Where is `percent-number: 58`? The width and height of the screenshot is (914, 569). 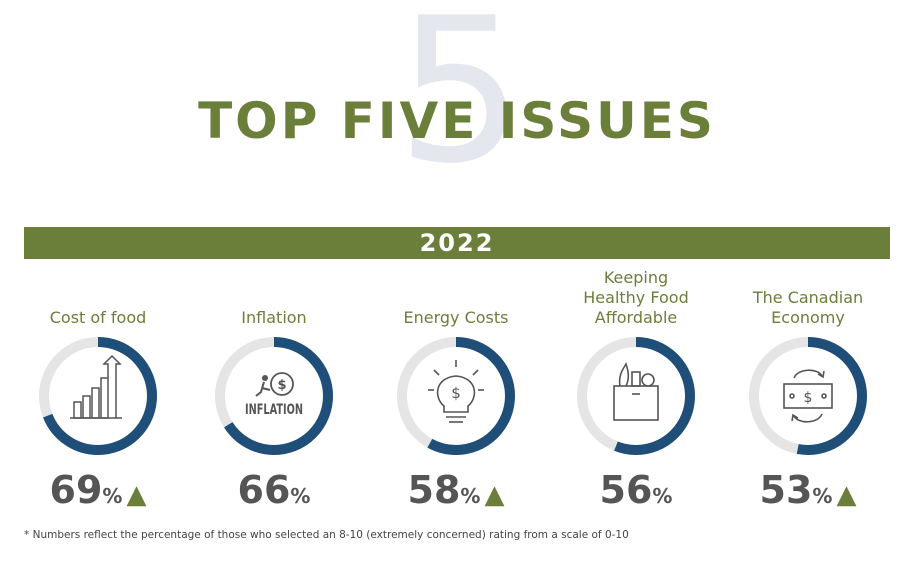 percent-number: 58 is located at coordinates (434, 490).